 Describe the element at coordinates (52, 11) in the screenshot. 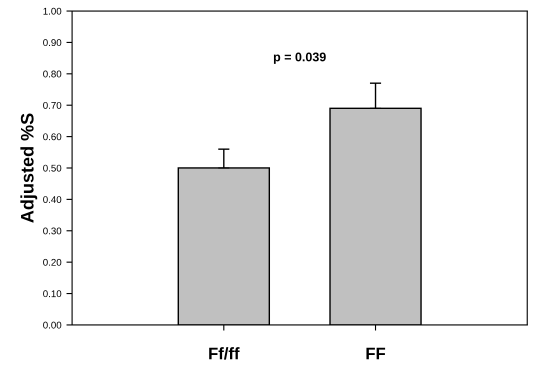

I see `y-tick-label: 1.00` at that location.